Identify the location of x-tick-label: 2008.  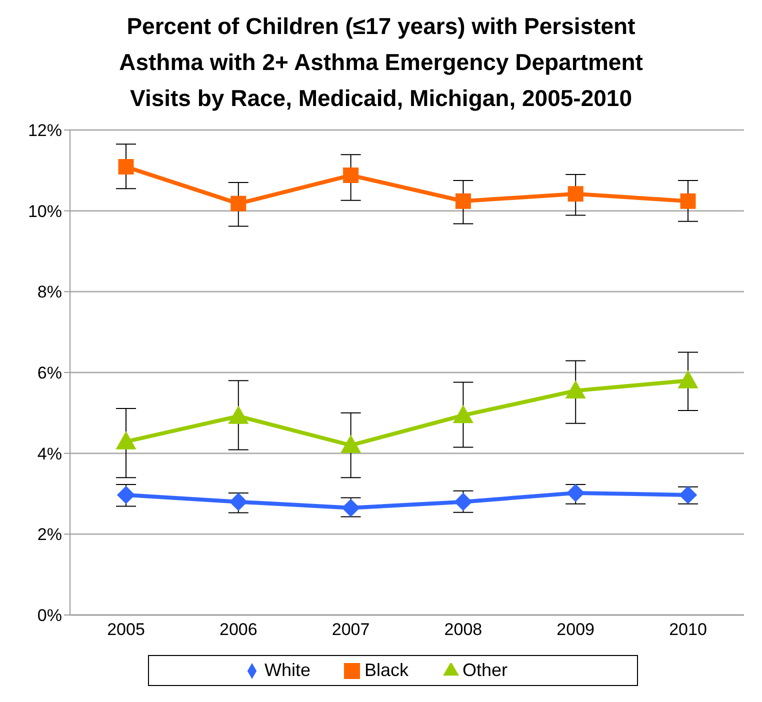
(463, 630).